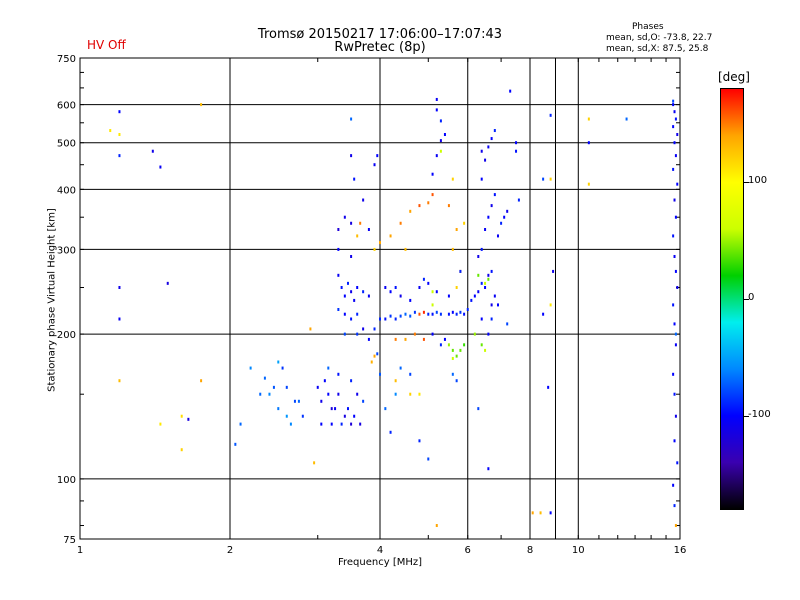 The height and width of the screenshot is (600, 800). Describe the element at coordinates (380, 34) in the screenshot. I see `chart-title: Tromsø 20150217 17:06:00–17:07:43` at that location.